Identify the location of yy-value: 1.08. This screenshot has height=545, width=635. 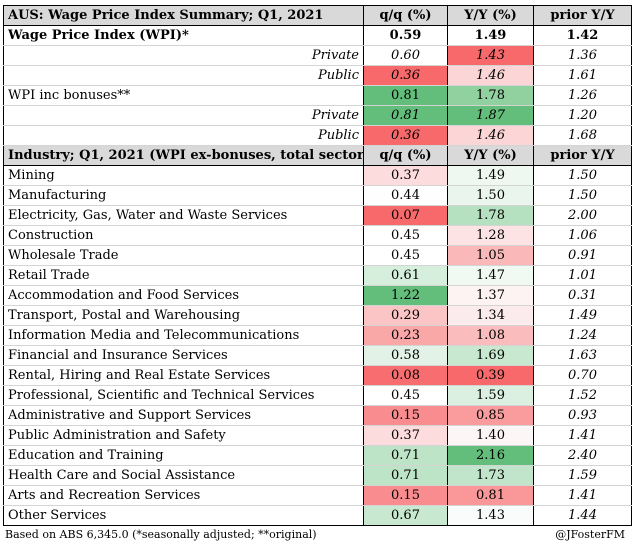
(490, 335).